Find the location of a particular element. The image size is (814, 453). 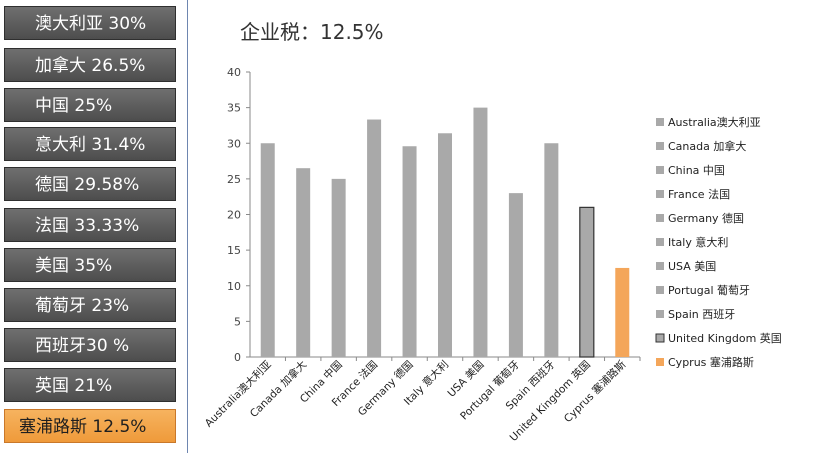

chart-title: 企业税：12.5% is located at coordinates (312, 32).